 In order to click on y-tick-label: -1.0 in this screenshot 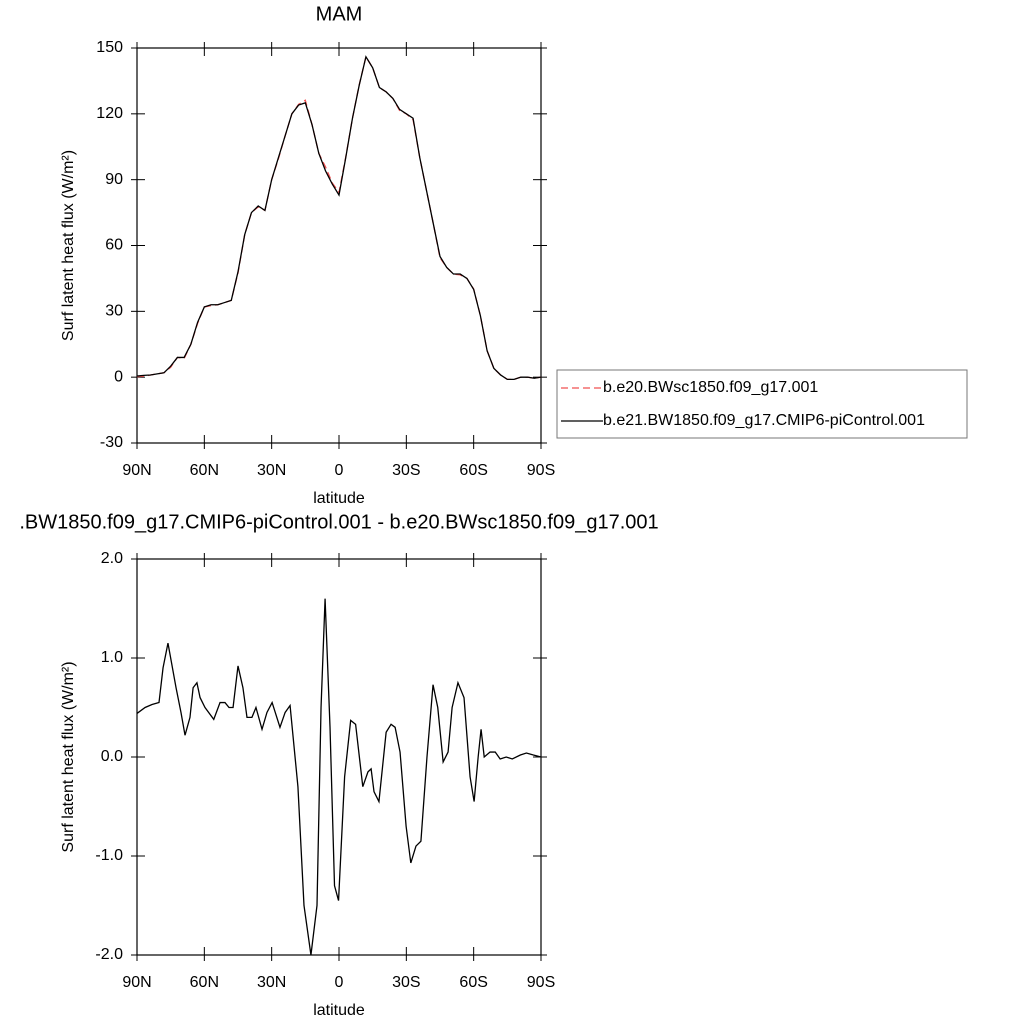, I will do `click(109, 855)`.